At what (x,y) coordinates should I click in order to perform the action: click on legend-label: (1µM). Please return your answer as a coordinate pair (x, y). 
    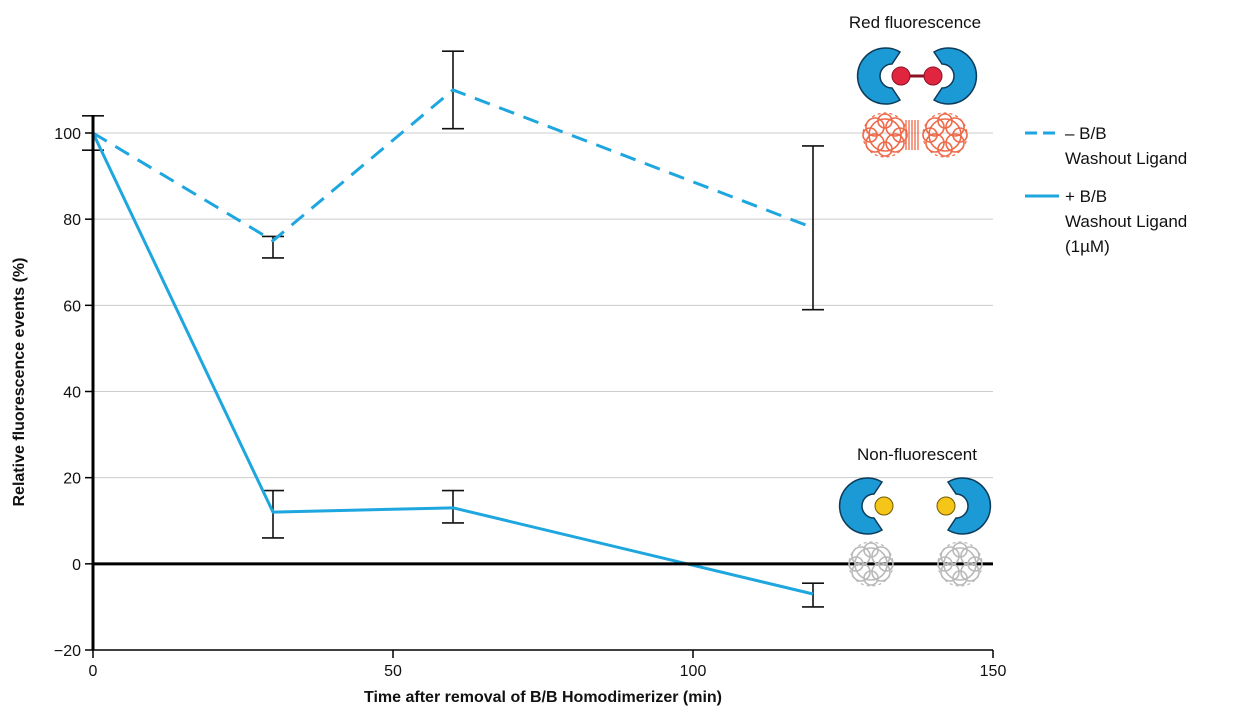
    Looking at the image, I should click on (1087, 246).